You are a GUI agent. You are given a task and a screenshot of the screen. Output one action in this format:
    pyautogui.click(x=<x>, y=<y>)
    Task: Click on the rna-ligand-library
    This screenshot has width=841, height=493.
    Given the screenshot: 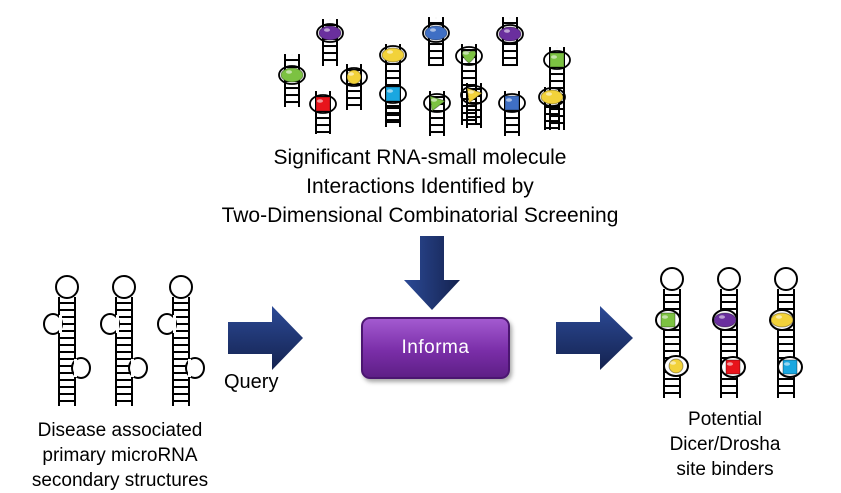 What is the action you would take?
    pyautogui.click(x=424, y=76)
    